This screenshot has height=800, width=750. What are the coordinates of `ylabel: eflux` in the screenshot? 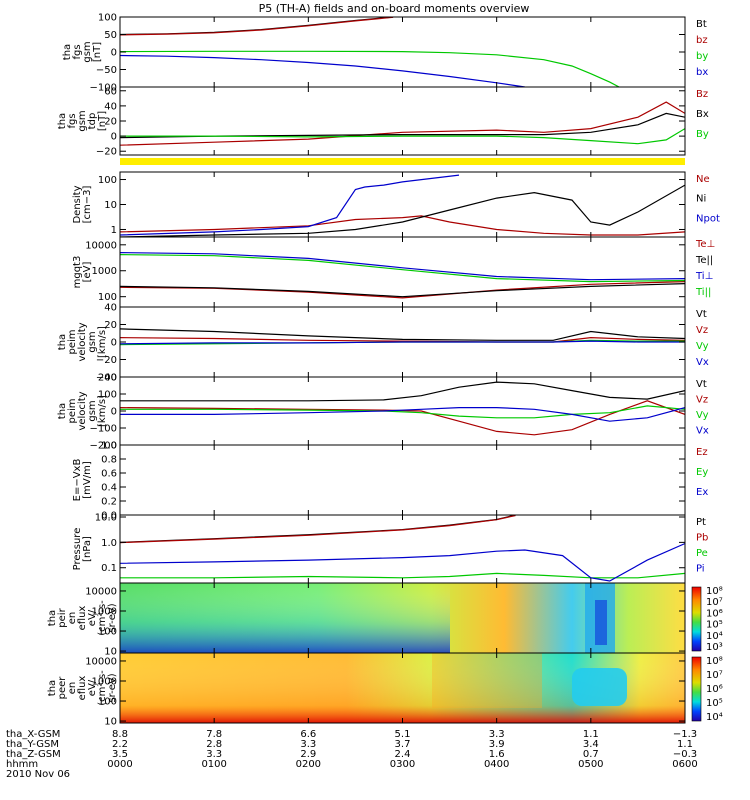 It's located at (82, 618).